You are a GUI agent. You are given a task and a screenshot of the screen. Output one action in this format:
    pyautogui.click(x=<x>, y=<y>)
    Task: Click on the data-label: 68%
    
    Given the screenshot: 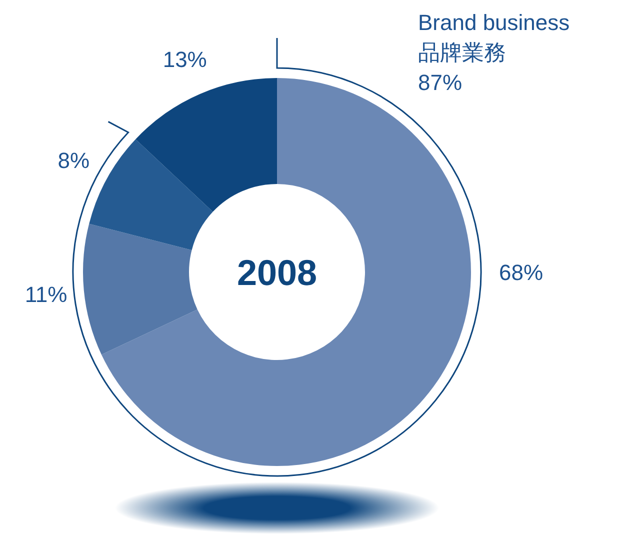 What is the action you would take?
    pyautogui.click(x=521, y=272)
    